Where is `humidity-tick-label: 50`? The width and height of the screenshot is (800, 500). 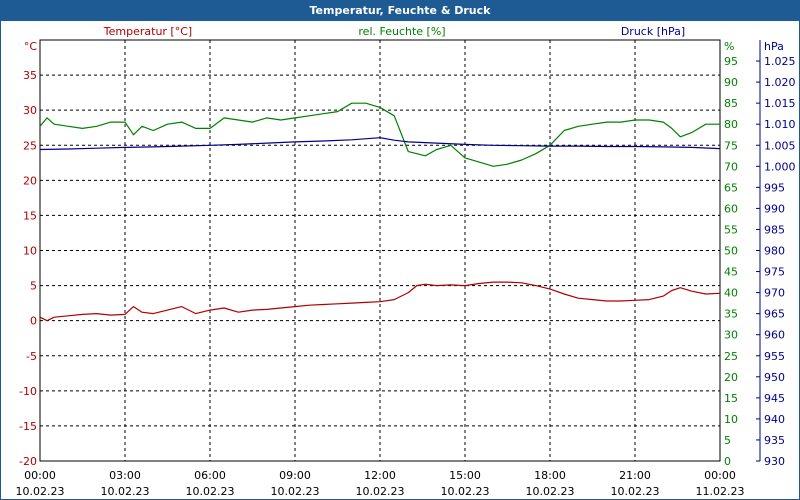
humidity-tick-label: 50 is located at coordinates (731, 251).